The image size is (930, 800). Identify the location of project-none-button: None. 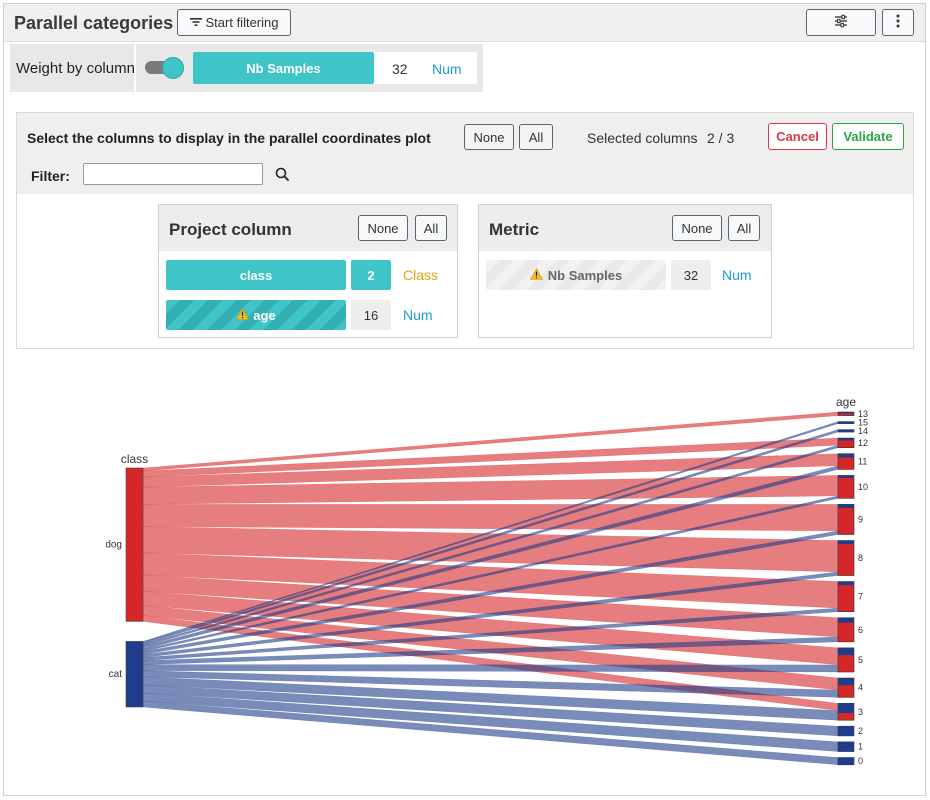
(383, 228).